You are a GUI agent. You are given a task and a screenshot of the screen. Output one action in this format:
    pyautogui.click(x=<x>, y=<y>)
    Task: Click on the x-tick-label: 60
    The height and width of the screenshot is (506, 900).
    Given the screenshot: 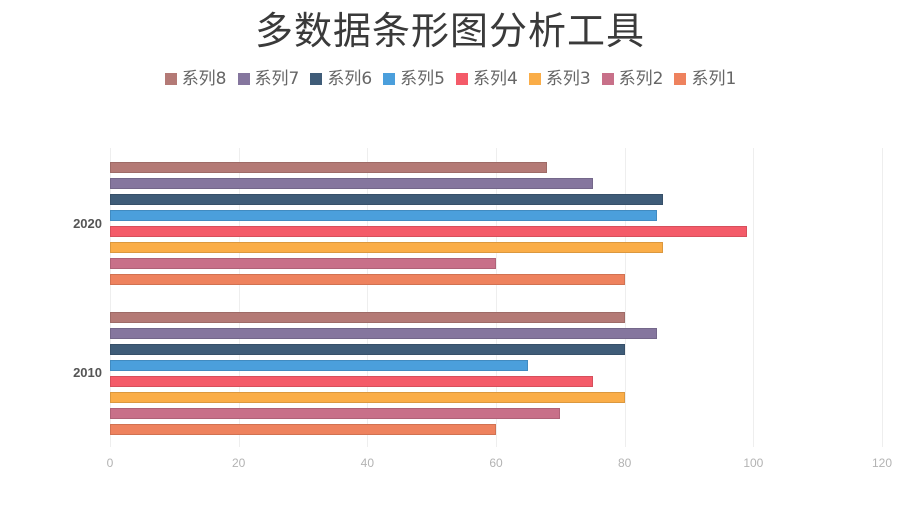 What is the action you would take?
    pyautogui.click(x=496, y=463)
    